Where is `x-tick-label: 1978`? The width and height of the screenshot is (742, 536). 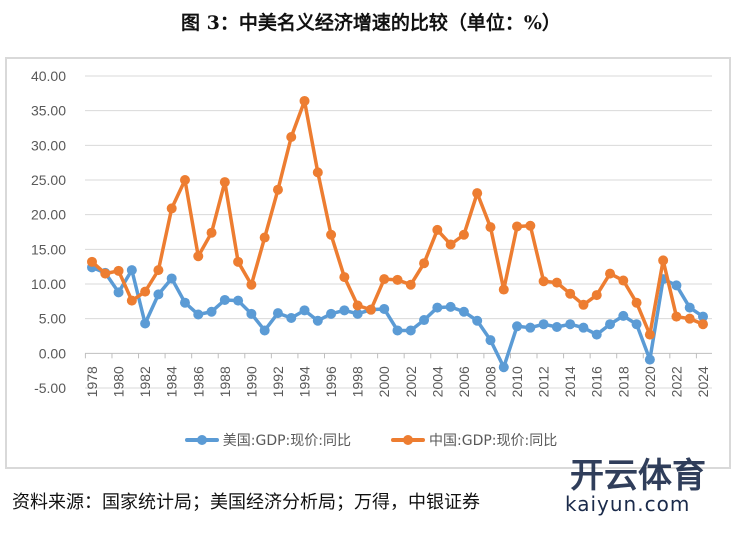
x-tick-label: 1978 is located at coordinates (92, 381).